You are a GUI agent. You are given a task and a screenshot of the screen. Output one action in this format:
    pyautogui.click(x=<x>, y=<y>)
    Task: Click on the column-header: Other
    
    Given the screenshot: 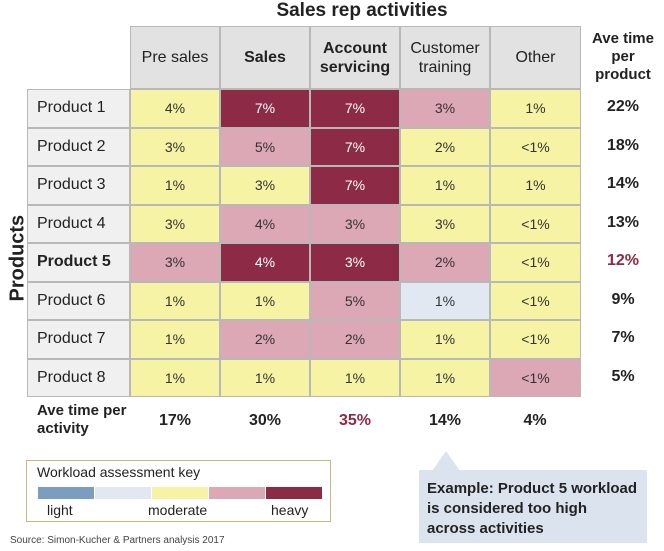 What is the action you would take?
    pyautogui.click(x=535, y=57)
    